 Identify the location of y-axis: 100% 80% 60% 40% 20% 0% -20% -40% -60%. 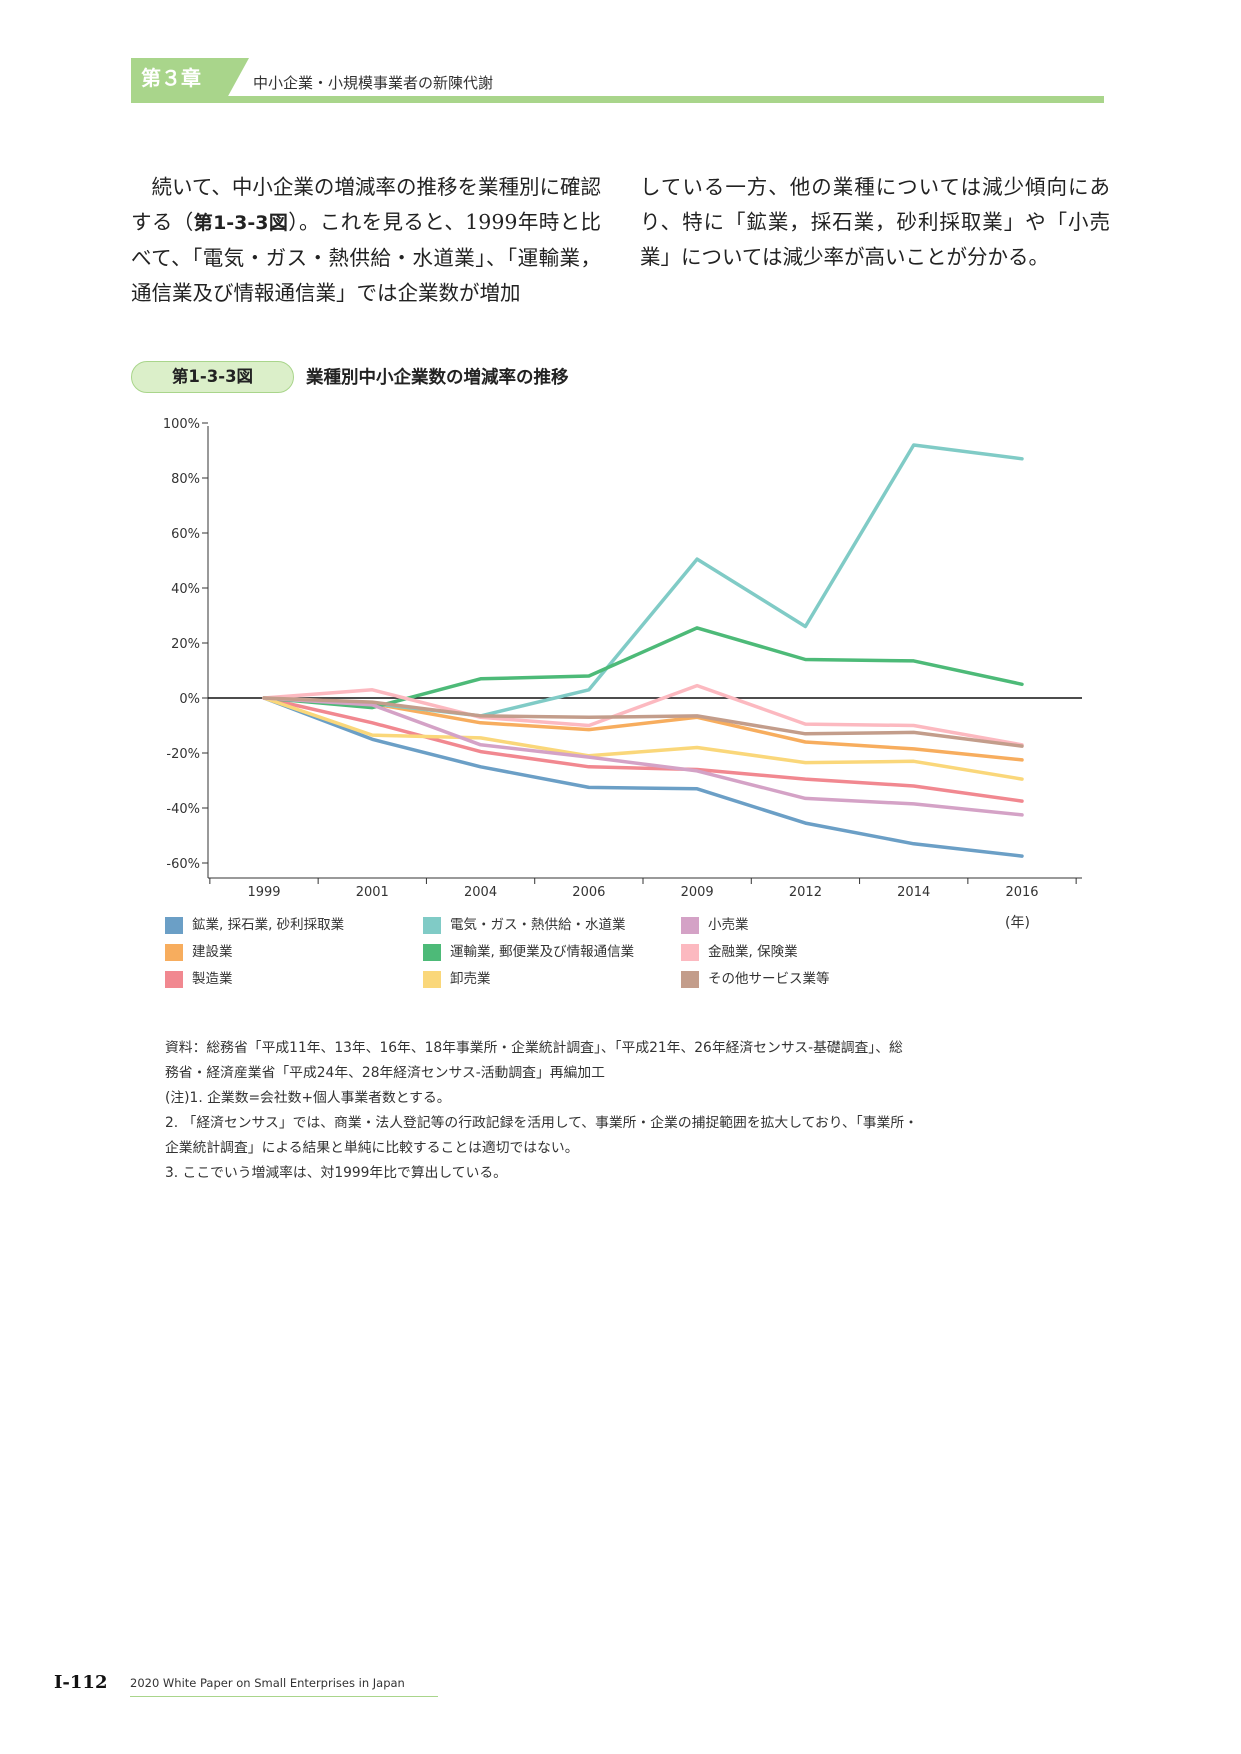
(186, 647).